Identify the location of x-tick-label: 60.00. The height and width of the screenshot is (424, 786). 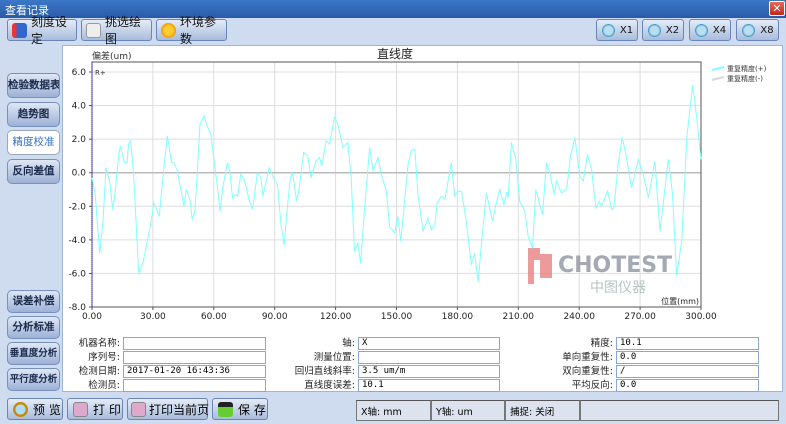
(214, 317).